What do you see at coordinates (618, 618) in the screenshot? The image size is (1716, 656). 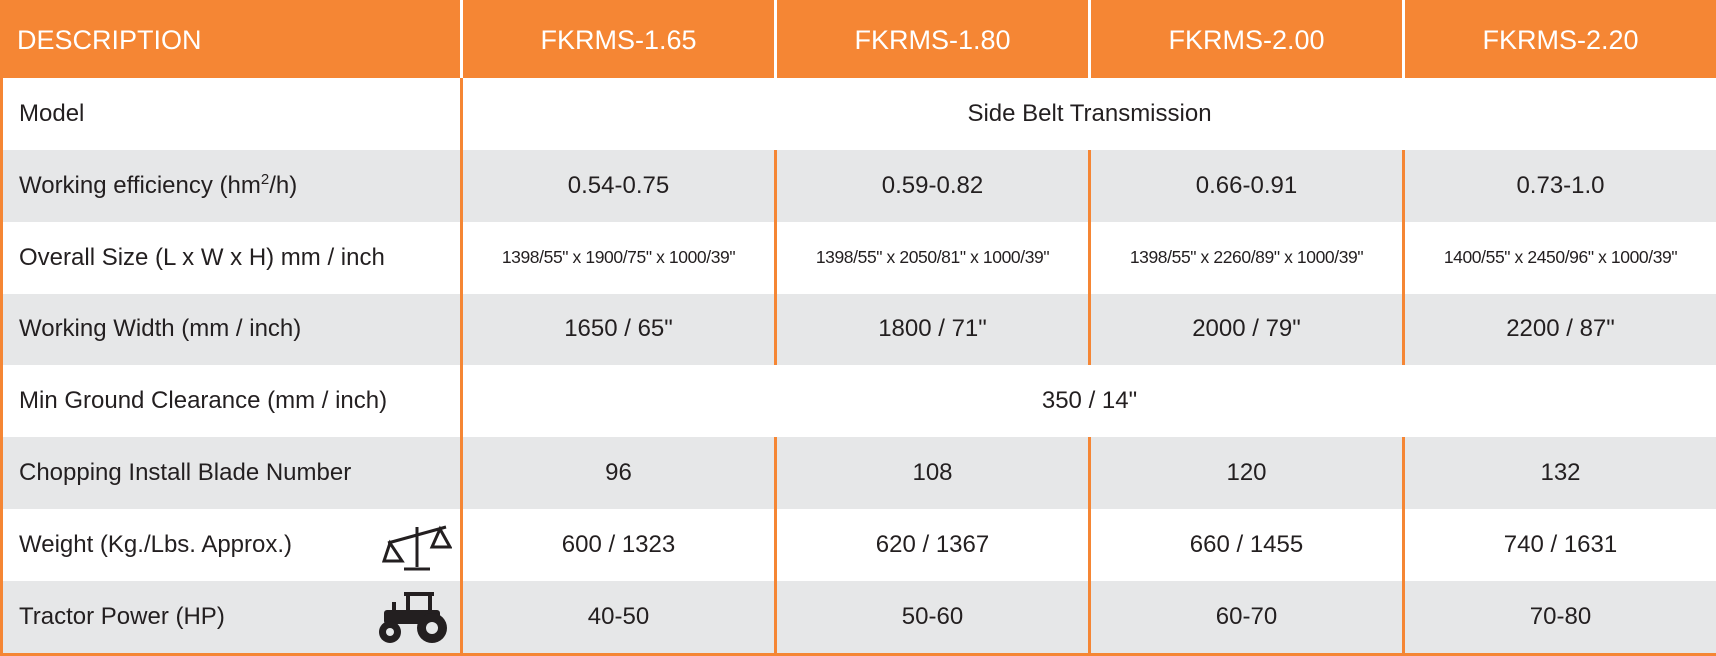 I see `cell: 40-50` at bounding box center [618, 618].